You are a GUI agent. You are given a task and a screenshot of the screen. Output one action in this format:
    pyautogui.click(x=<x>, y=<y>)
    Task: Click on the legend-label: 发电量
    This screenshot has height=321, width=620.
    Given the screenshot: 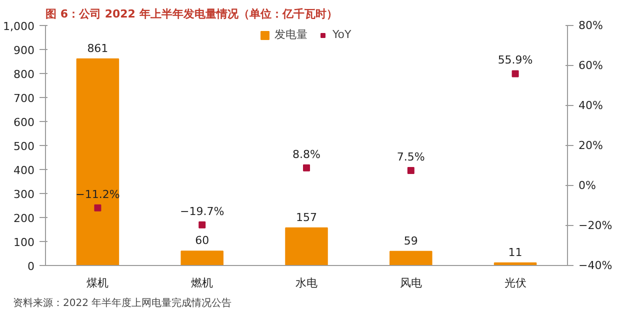 What is the action you would take?
    pyautogui.click(x=291, y=34)
    